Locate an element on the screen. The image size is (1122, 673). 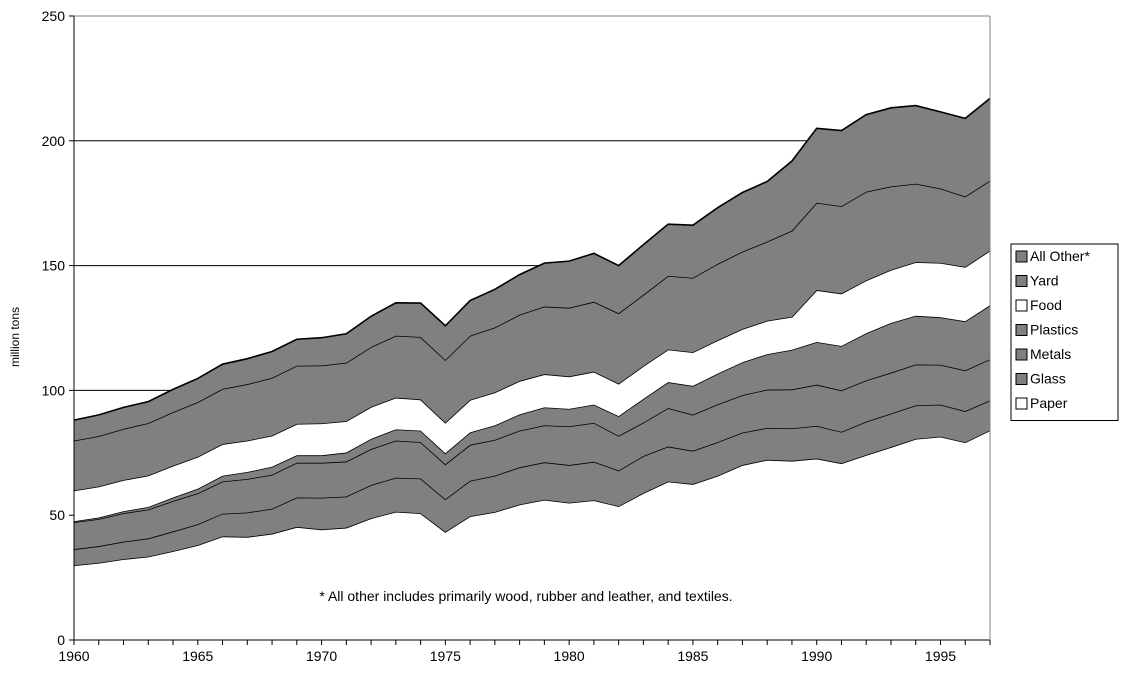
legend-label: Plastics is located at coordinates (1054, 330).